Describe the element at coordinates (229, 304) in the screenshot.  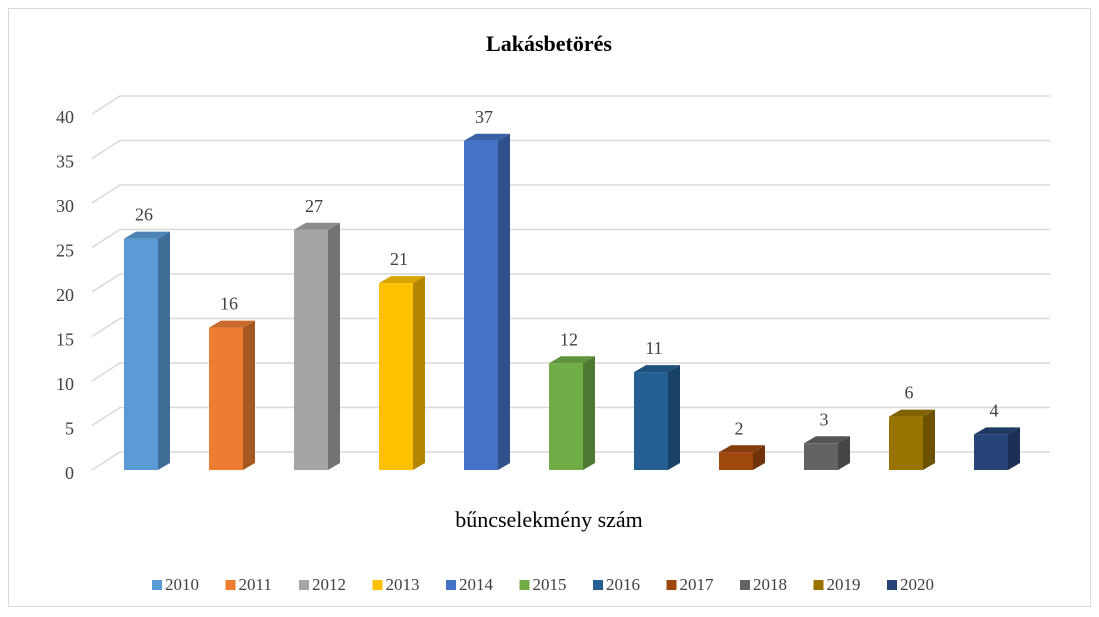
I see `data-label: 16` at that location.